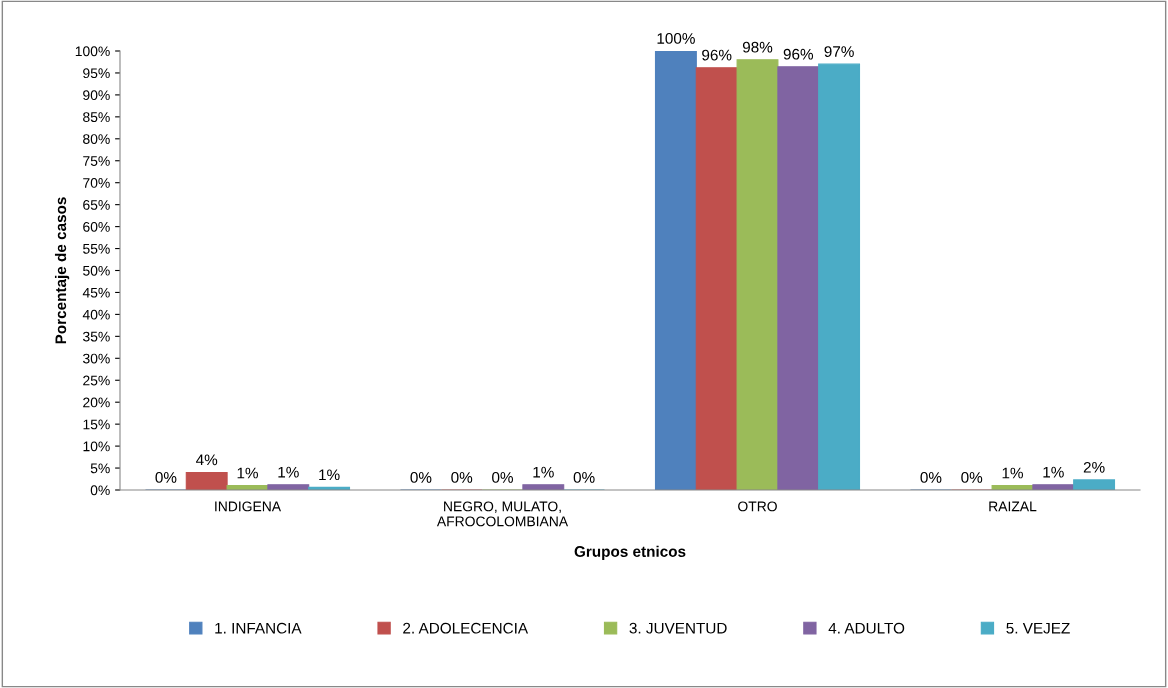  I want to click on y-tick-label: 95%, so click(96, 73).